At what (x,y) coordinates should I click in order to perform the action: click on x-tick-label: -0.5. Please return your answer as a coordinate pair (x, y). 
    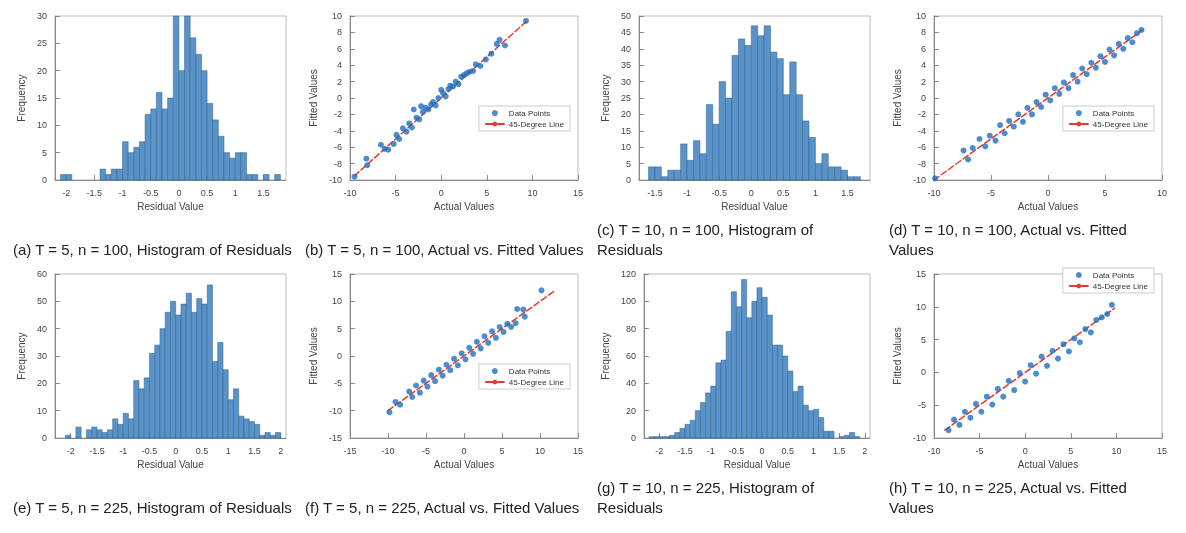
    Looking at the image, I should click on (736, 450).